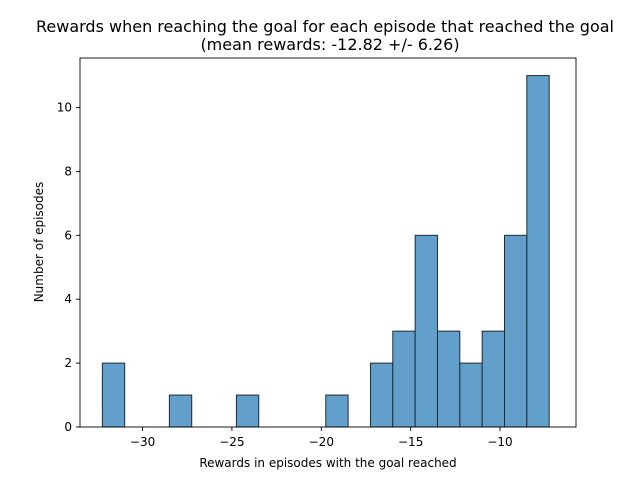 The width and height of the screenshot is (640, 480). I want to click on x-tick-label: −20, so click(321, 442).